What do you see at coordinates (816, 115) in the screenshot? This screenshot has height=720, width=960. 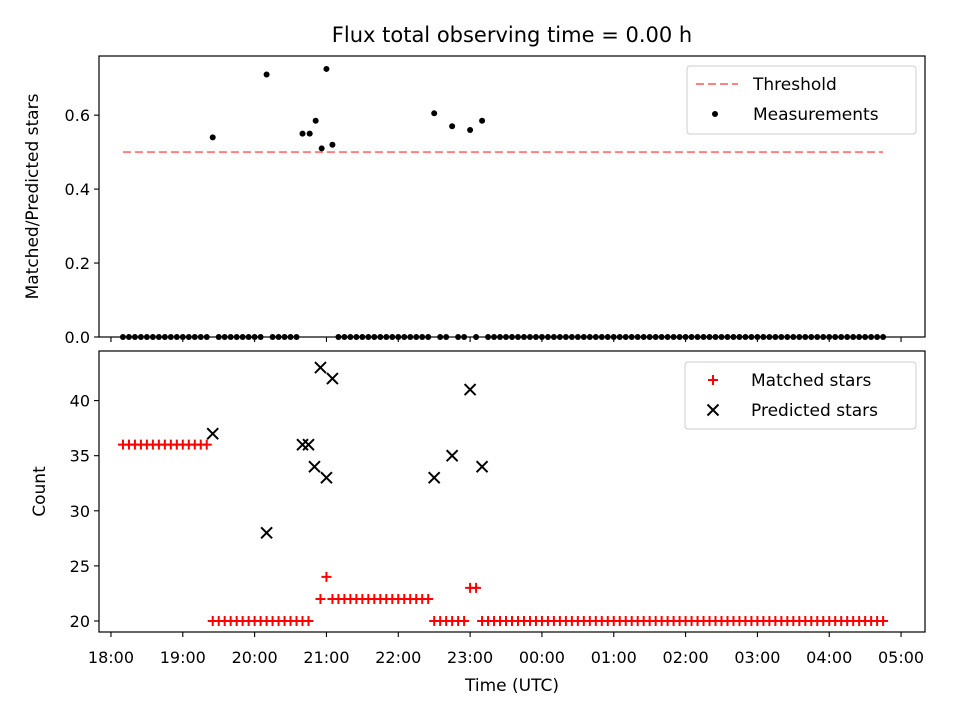 I see `legend-label: Measurements` at bounding box center [816, 115].